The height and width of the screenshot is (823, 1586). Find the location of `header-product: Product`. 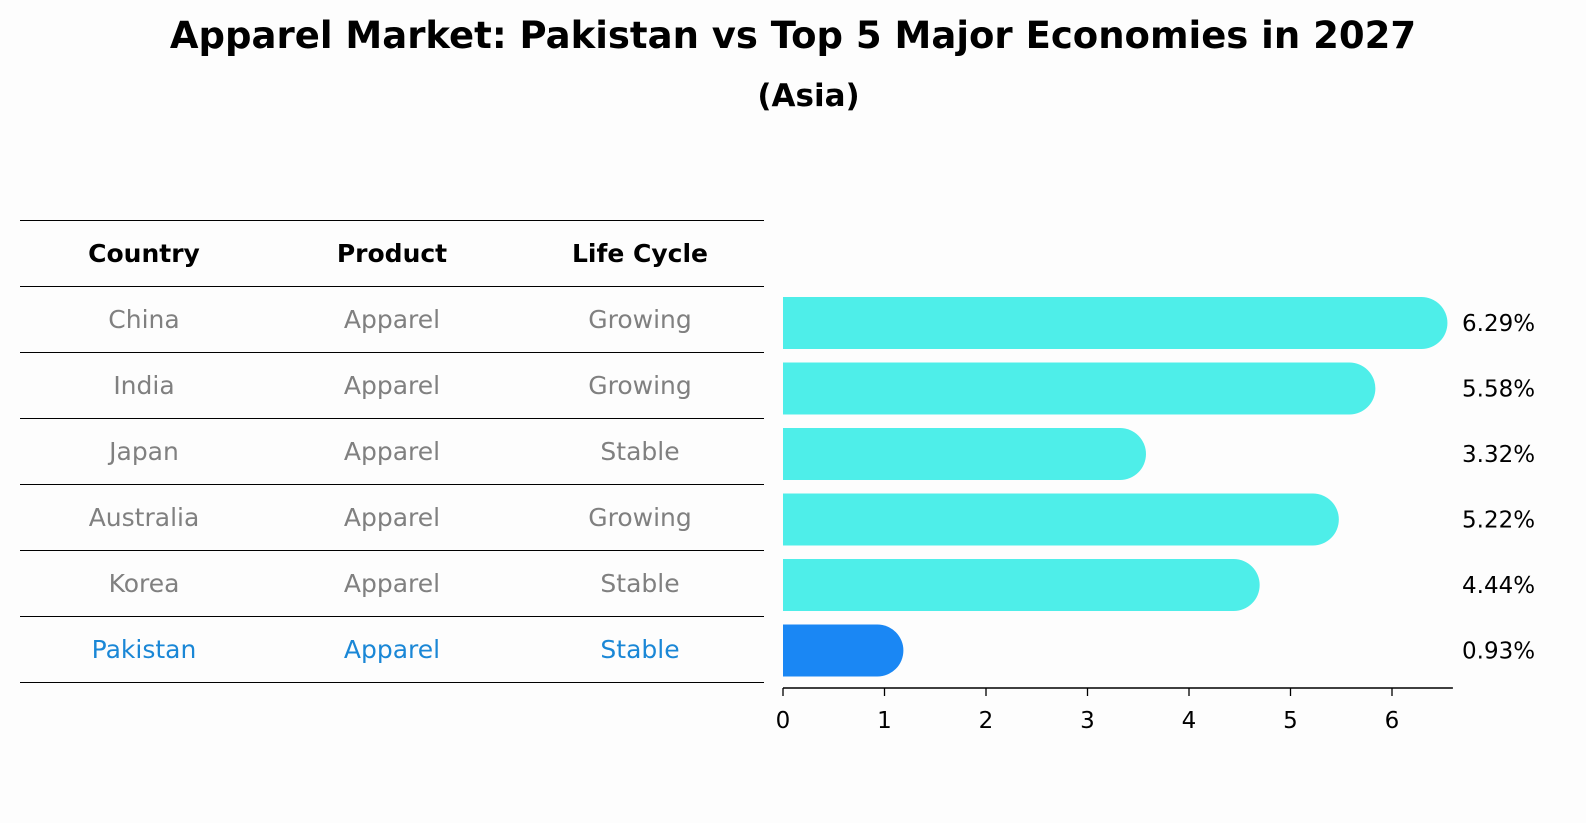

header-product: Product is located at coordinates (392, 253).